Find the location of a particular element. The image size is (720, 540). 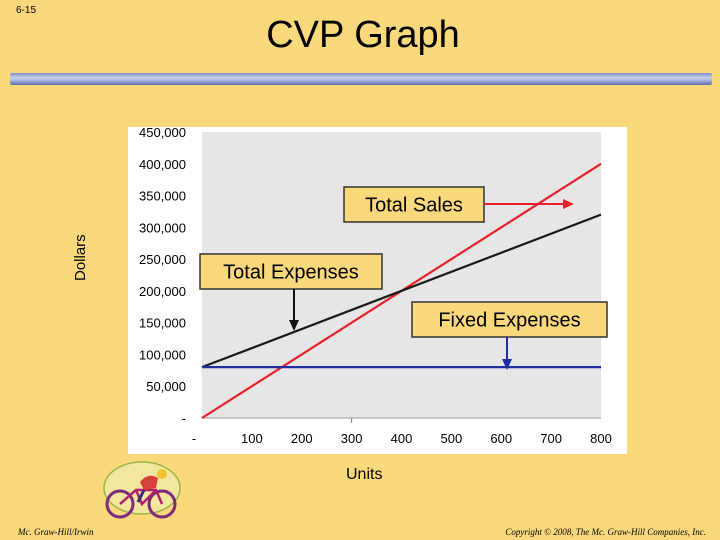

fixed-expenses-callout-label: Fixed Expenses is located at coordinates (509, 321).